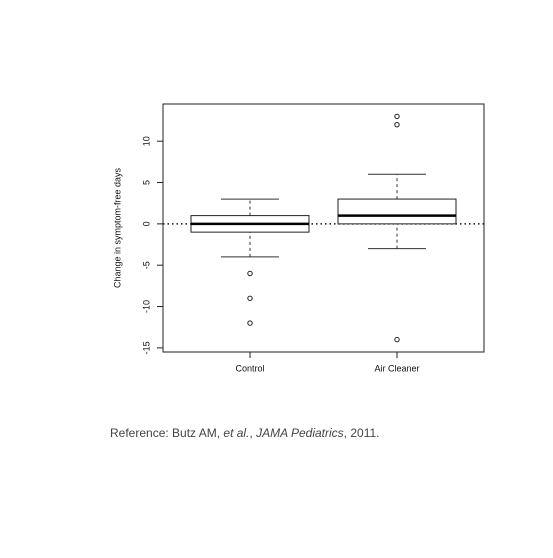  I want to click on y-axis-label: Change in symptom-free days, so click(117, 227).